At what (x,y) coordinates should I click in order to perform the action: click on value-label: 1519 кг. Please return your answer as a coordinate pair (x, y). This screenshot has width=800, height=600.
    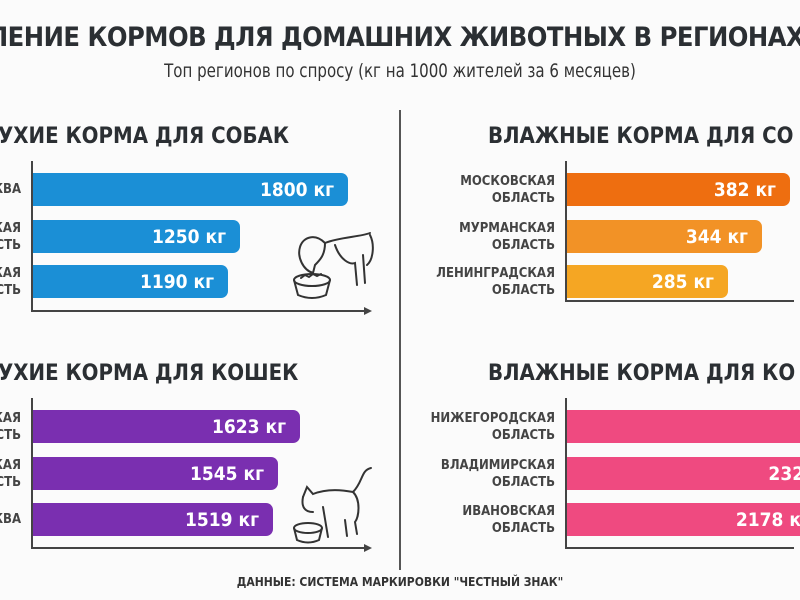
    Looking at the image, I should click on (221, 519).